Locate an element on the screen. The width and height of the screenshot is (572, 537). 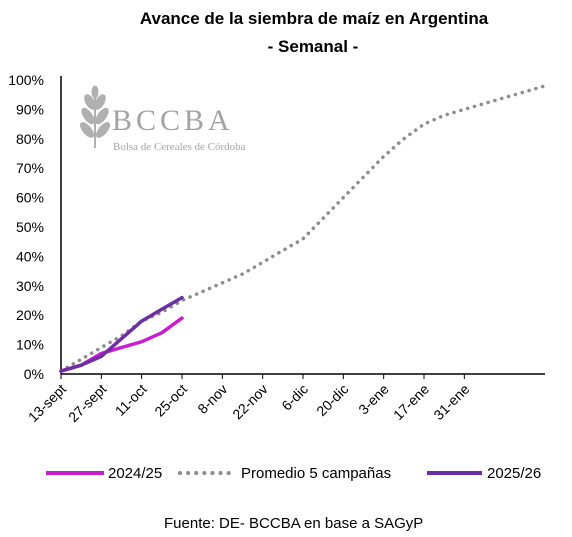
y-tick-label: 70% is located at coordinates (30, 168).